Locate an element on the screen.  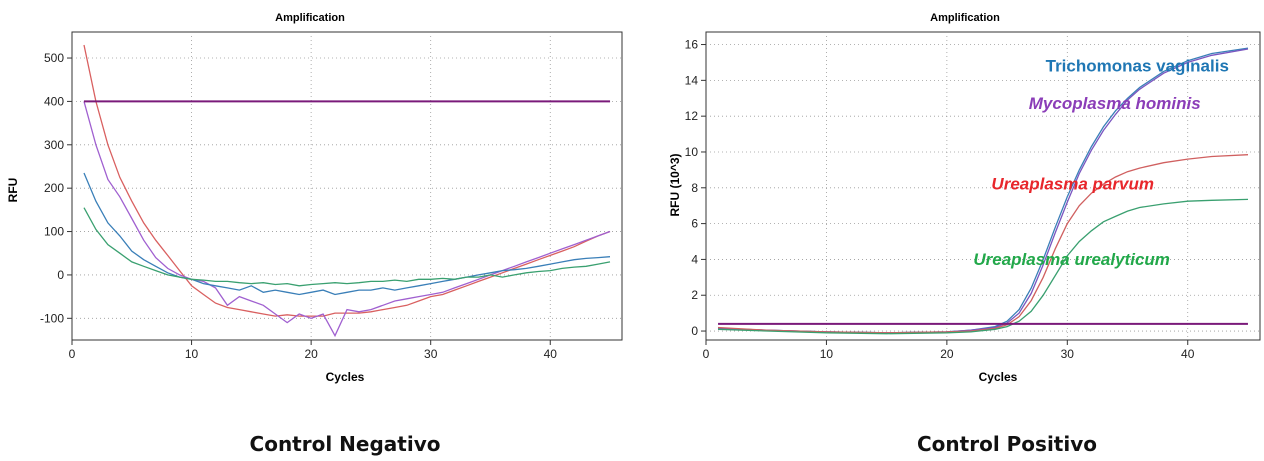
y-axis-label: RFU (10^3) is located at coordinates (675, 184).